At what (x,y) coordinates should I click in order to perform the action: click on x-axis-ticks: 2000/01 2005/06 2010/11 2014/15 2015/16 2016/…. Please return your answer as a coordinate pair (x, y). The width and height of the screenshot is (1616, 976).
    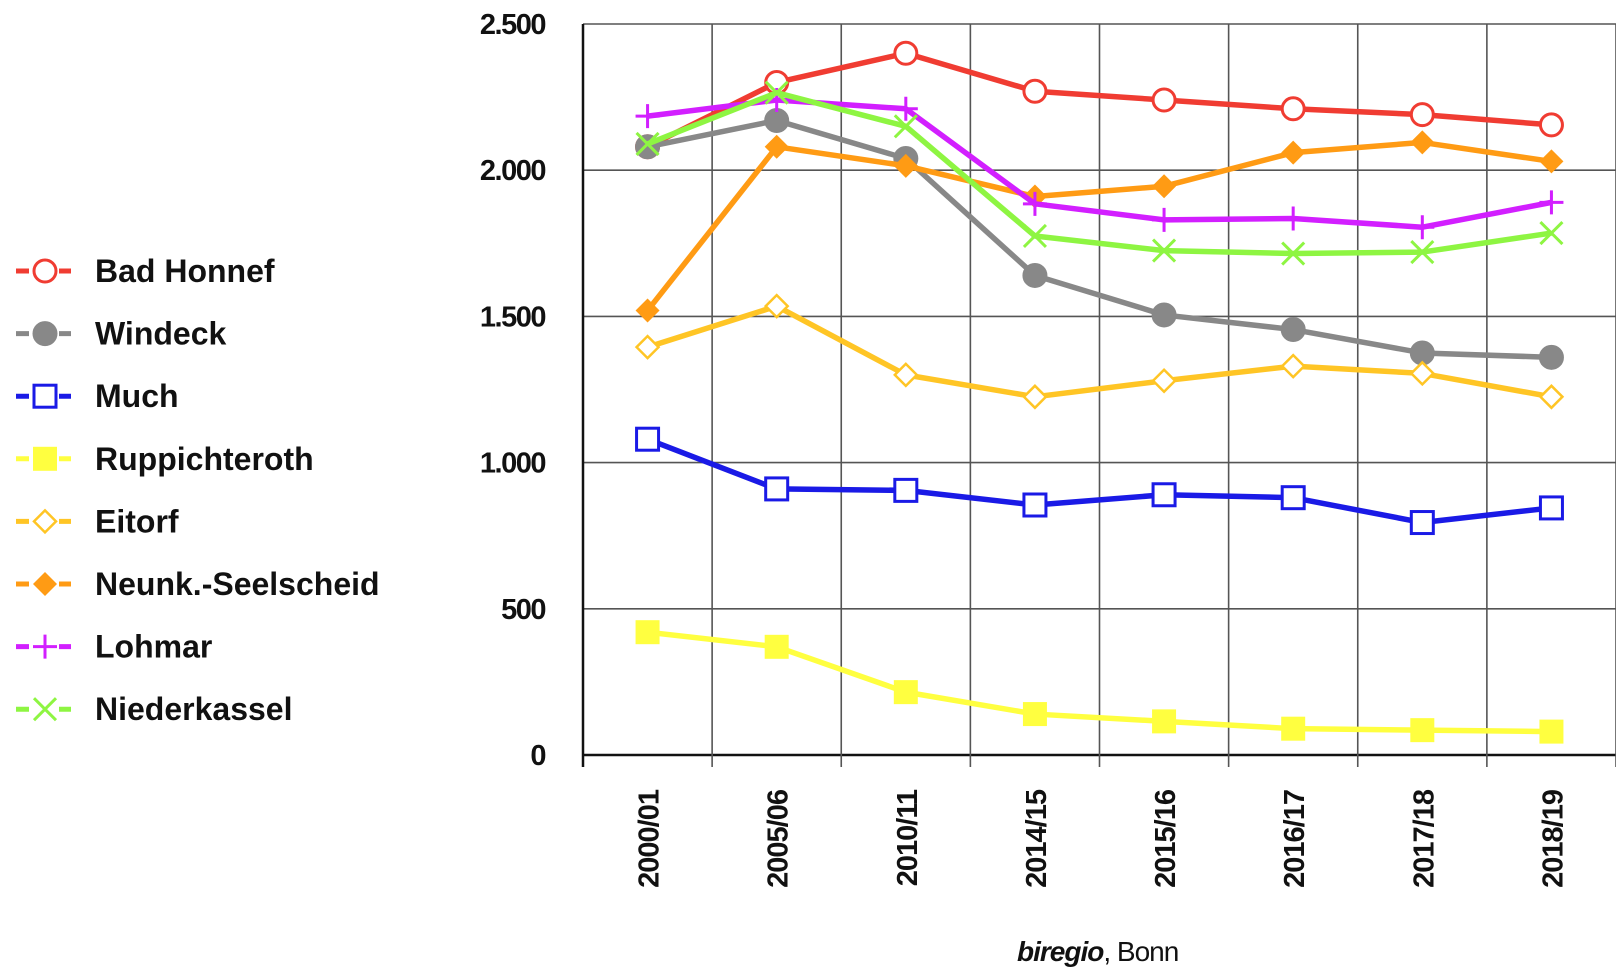
    Looking at the image, I should click on (1102, 838).